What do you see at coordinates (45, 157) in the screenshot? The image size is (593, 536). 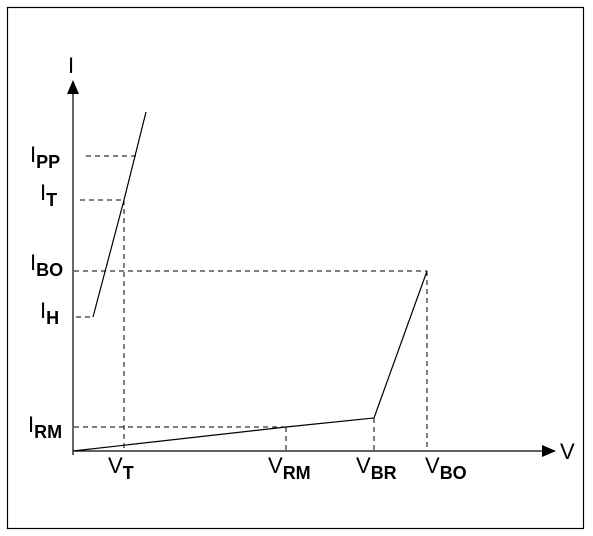 I see `ipp-label: IPP` at bounding box center [45, 157].